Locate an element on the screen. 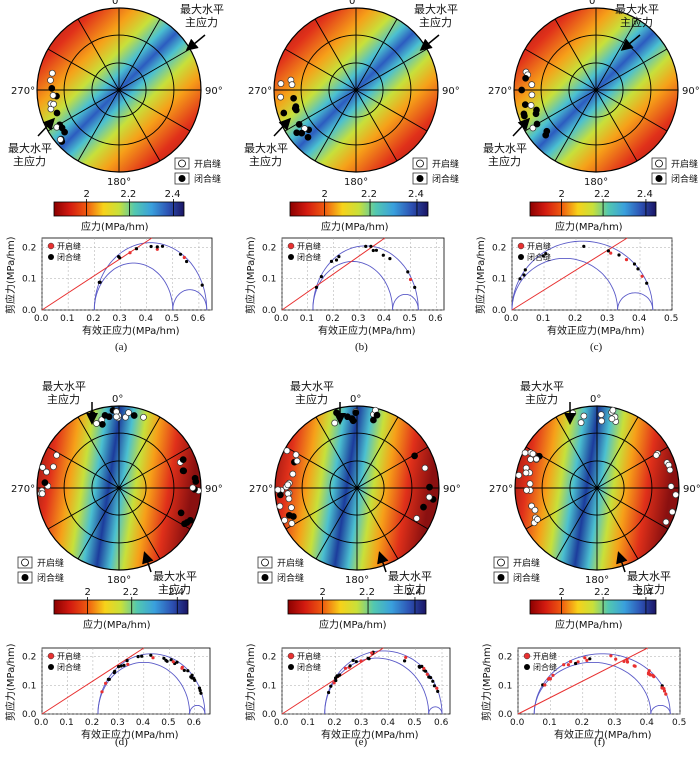 Image resolution: width=700 pixels, height=762 pixels. mohr-circle-small is located at coordinates (635, 301).